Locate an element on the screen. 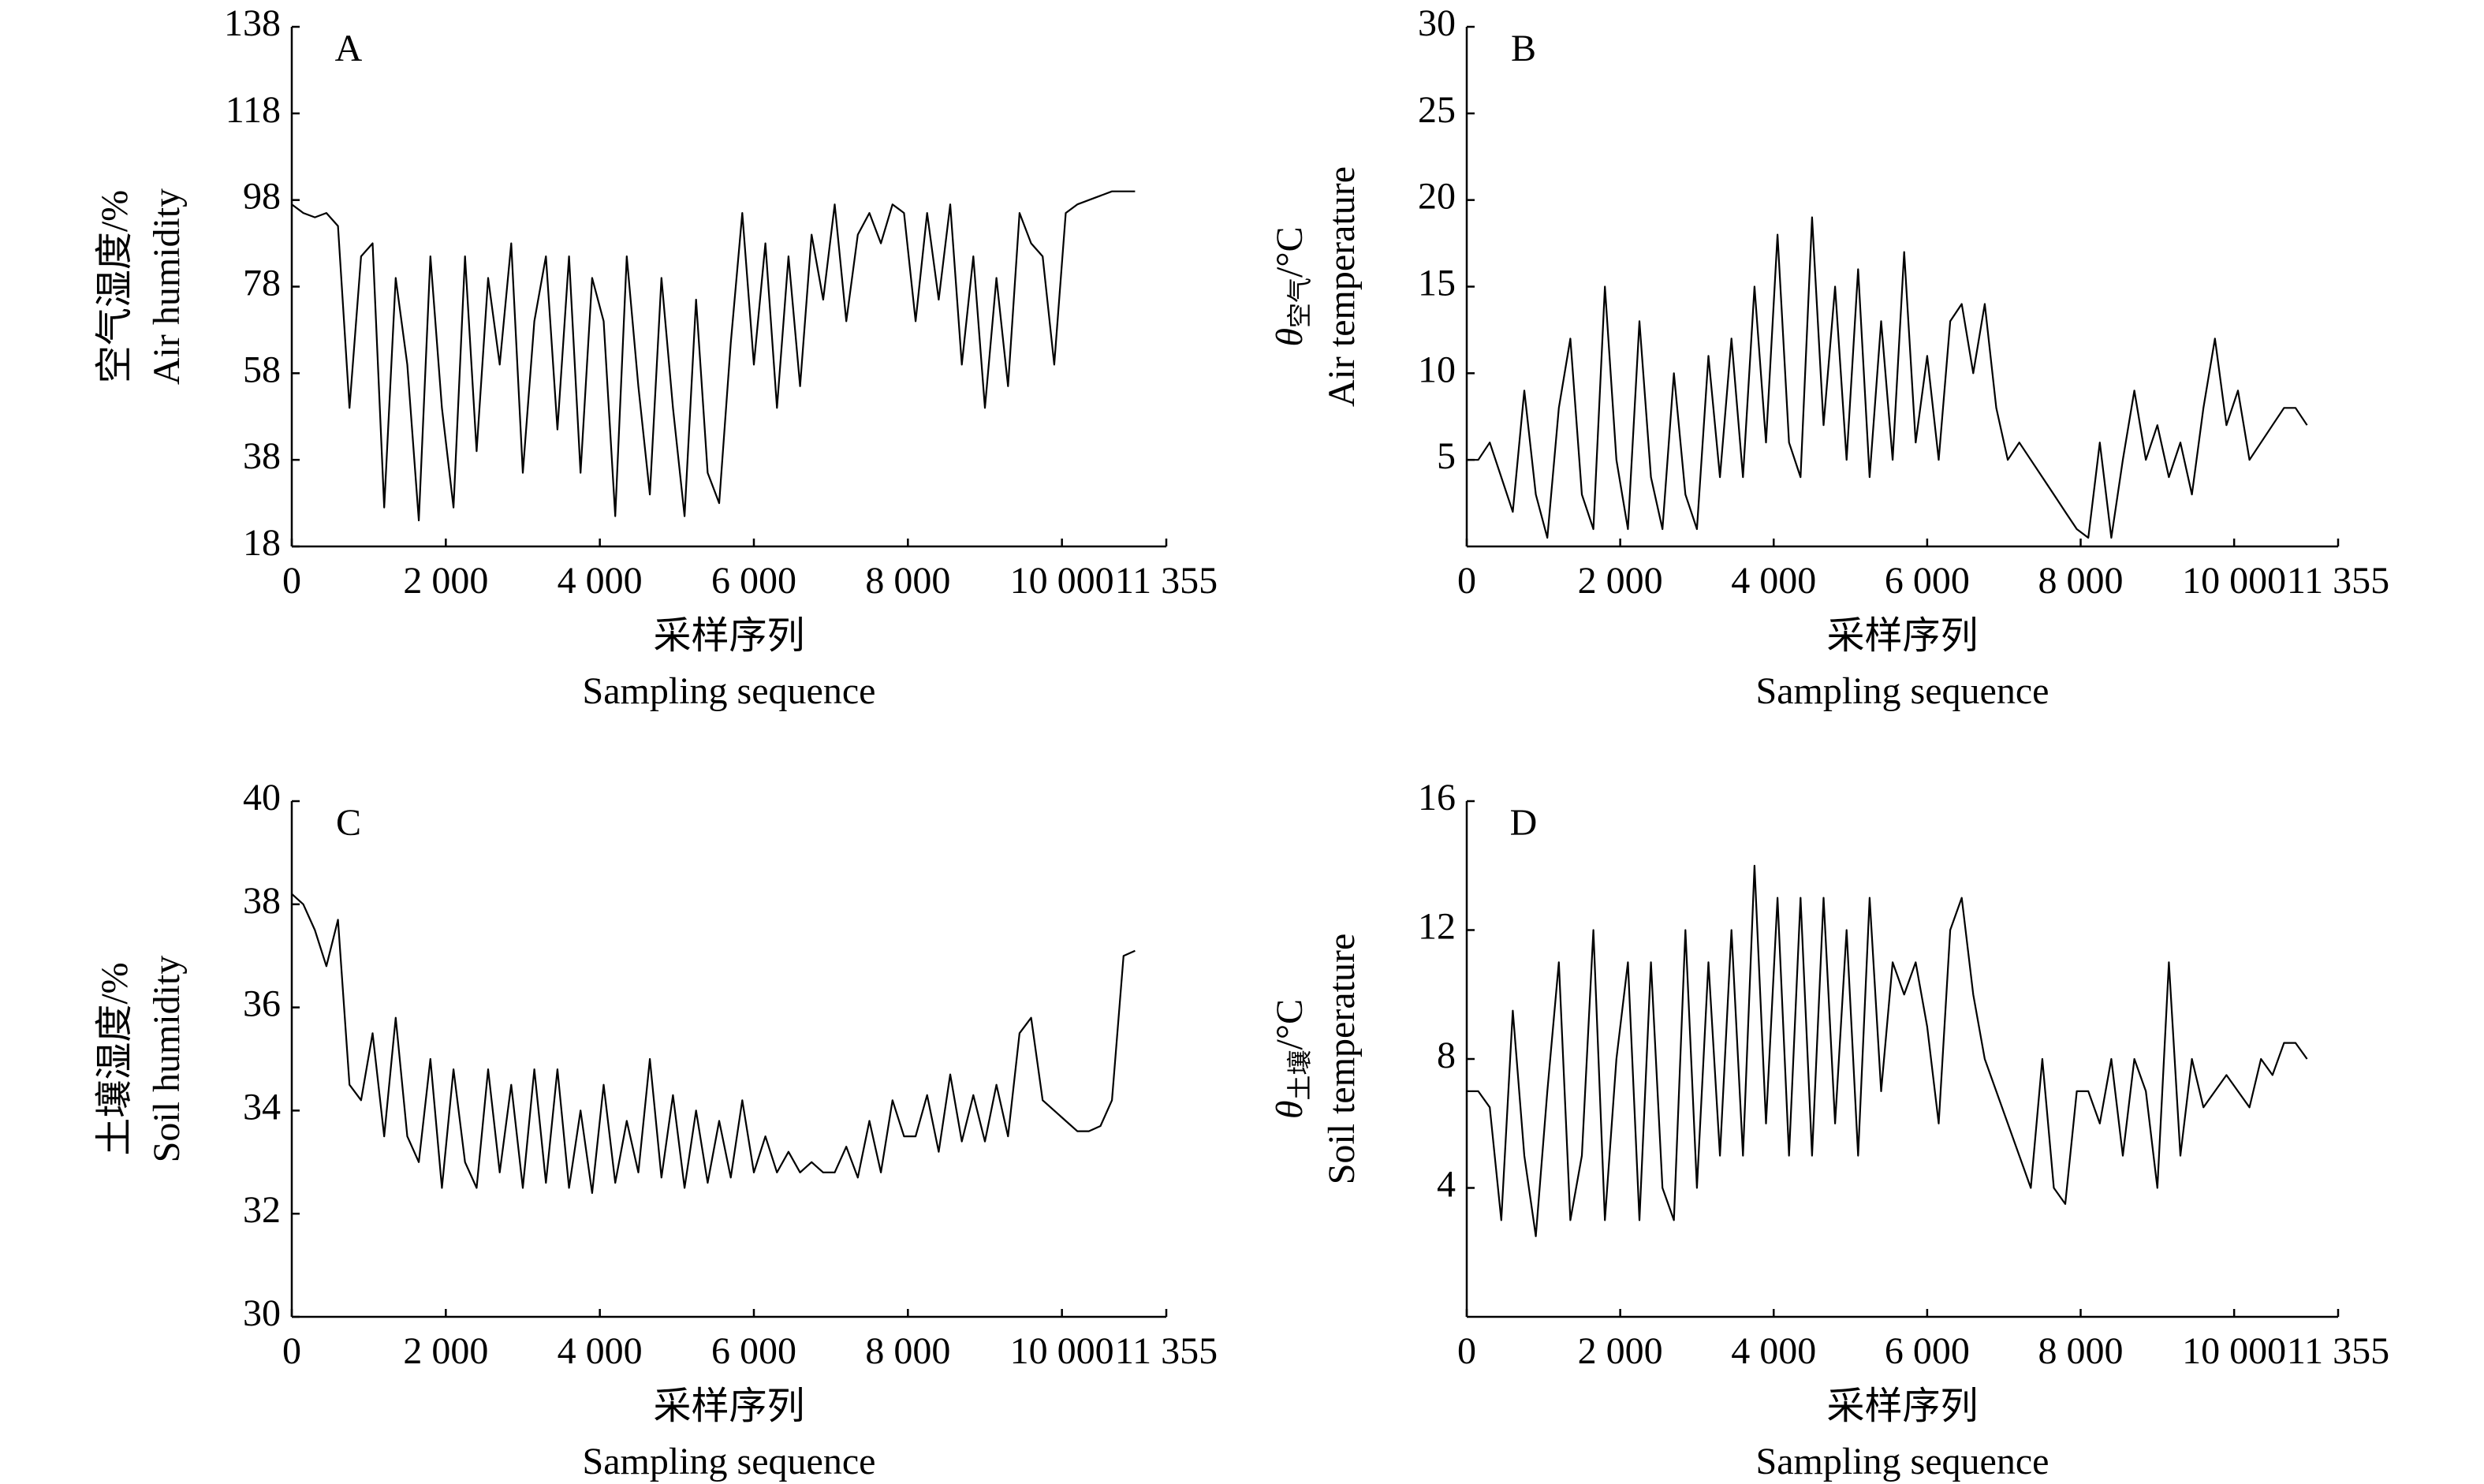 The width and height of the screenshot is (2484, 1484). y-tick-label: 20 is located at coordinates (1437, 197).